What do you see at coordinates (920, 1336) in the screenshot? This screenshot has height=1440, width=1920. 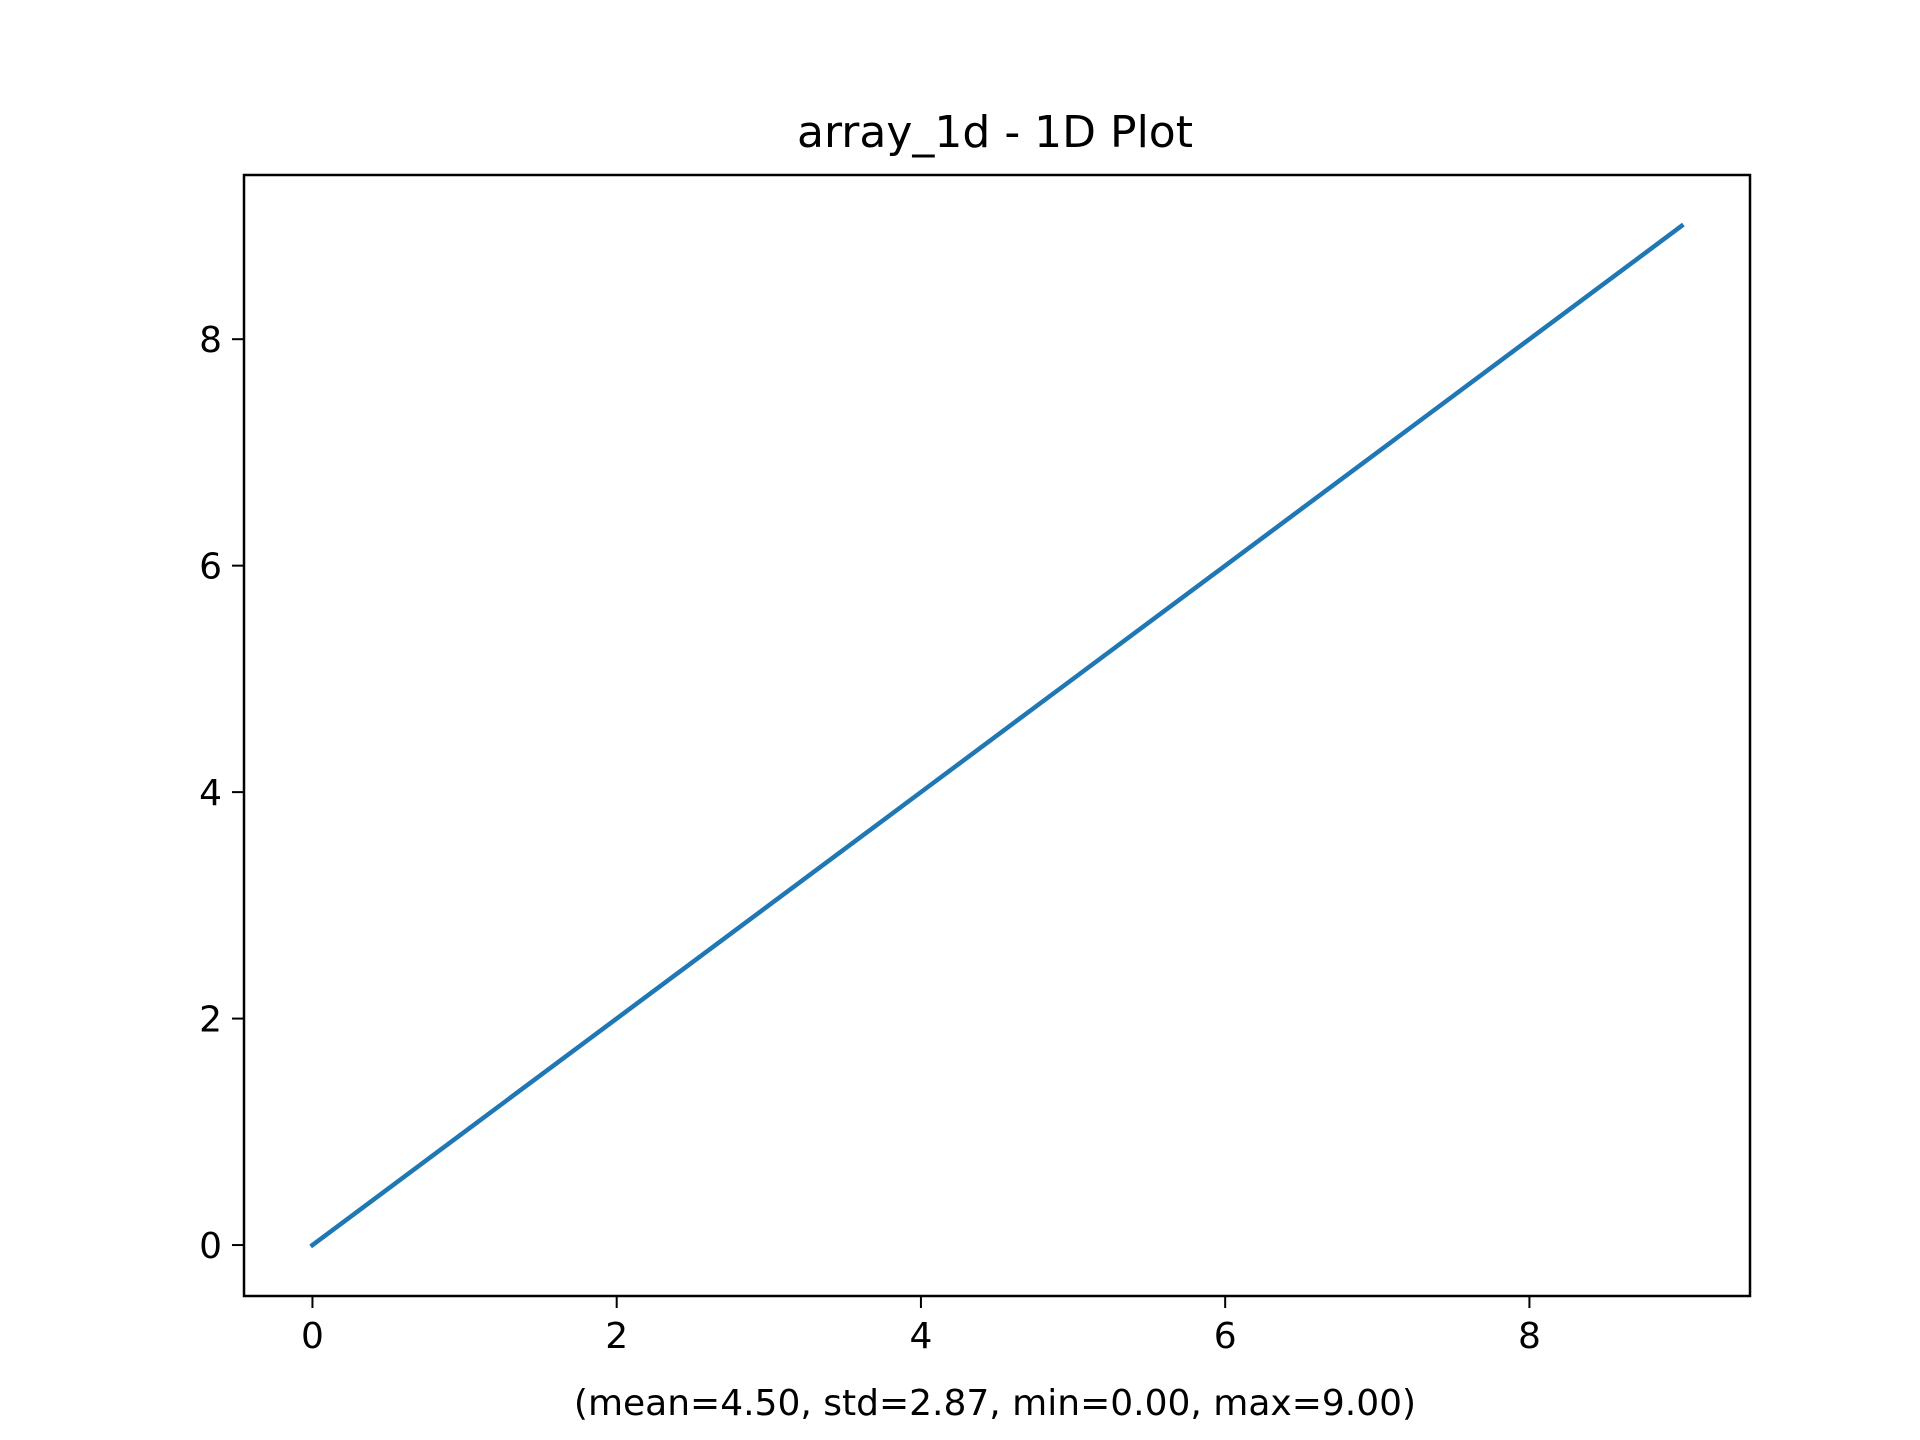 I see `x-tick-label-4: 4` at bounding box center [920, 1336].